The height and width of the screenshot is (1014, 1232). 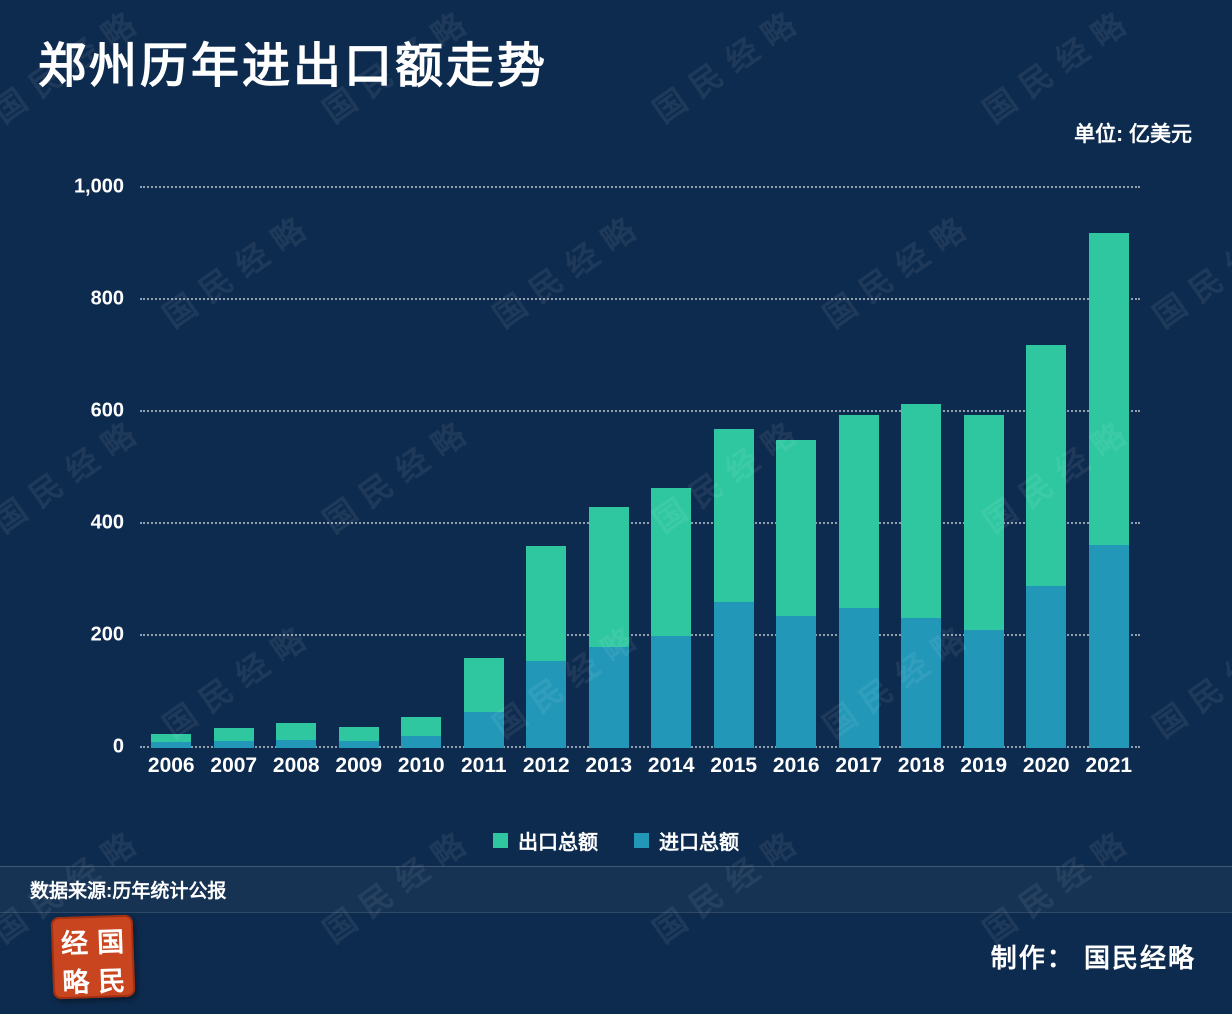 I want to click on bar-2014, so click(x=671, y=617).